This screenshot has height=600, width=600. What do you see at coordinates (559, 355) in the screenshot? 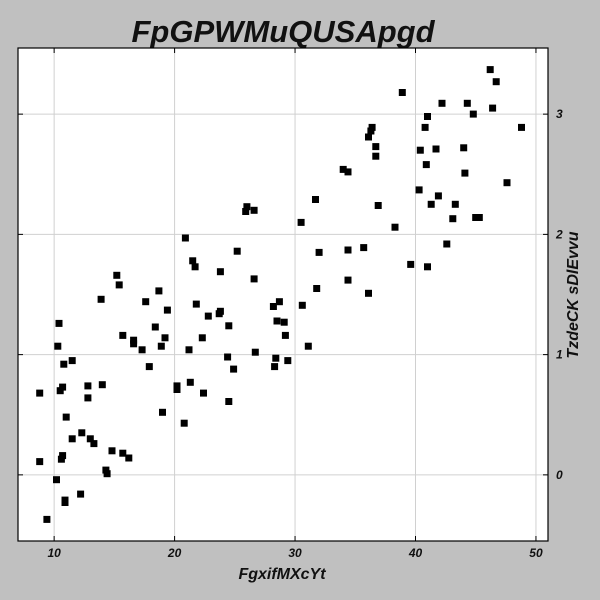
I see `y-tick-label: 1` at bounding box center [559, 355].